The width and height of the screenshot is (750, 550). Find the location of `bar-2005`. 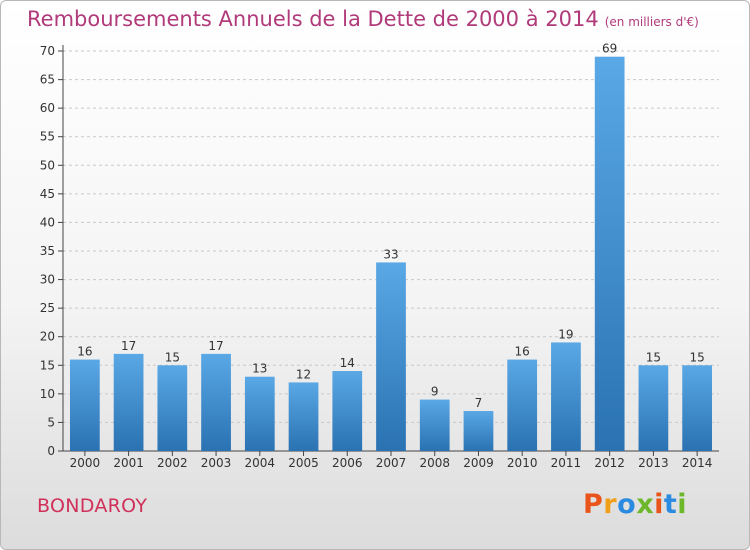

bar-2005 is located at coordinates (303, 416).